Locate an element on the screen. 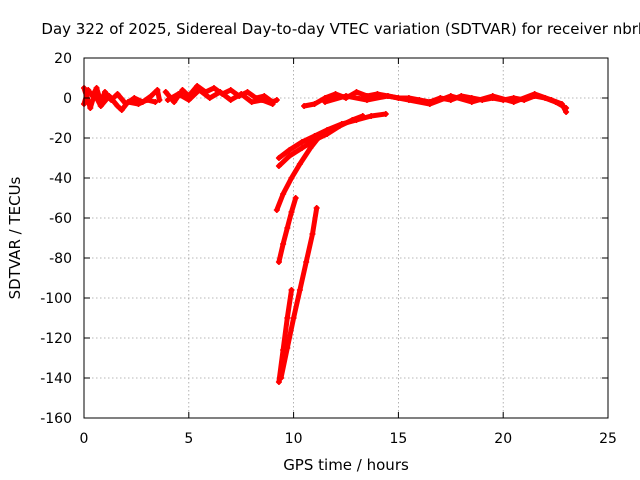  y-tick-label: -140 is located at coordinates (56, 379).